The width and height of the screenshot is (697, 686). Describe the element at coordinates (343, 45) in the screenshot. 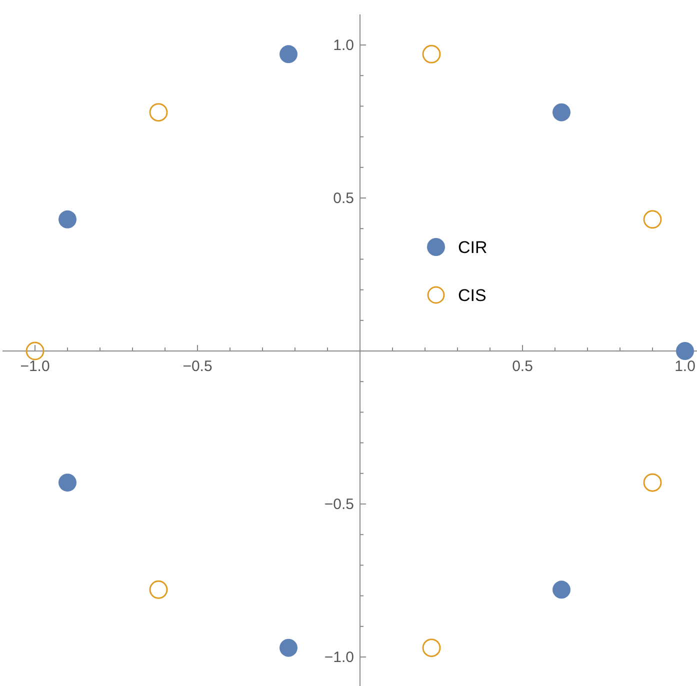

I see `y-tick-label: 1.0` at that location.